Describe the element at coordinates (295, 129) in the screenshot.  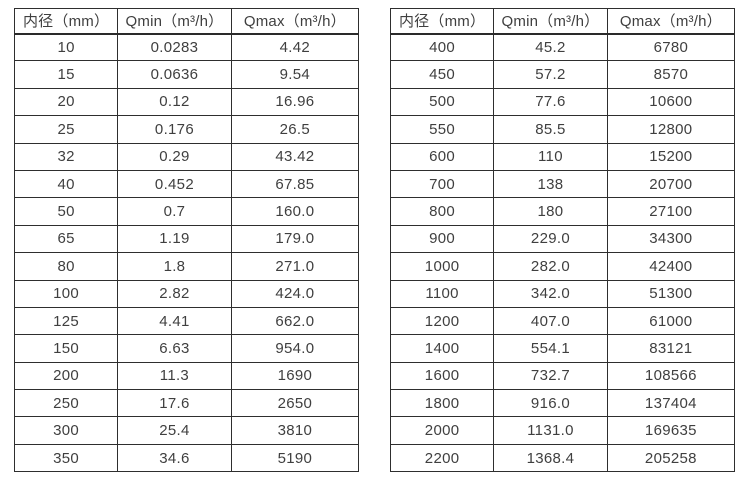
I see `table-cell: 26.5` at that location.